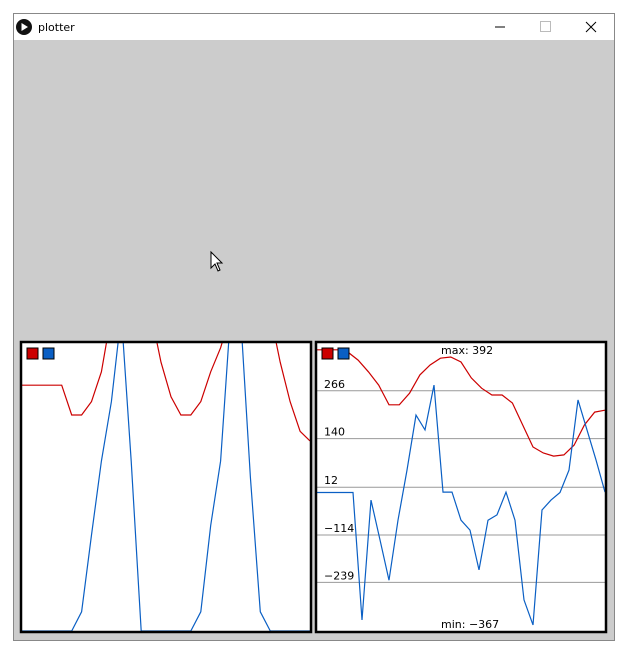  Describe the element at coordinates (217, 261) in the screenshot. I see `mouse-cursor` at that location.